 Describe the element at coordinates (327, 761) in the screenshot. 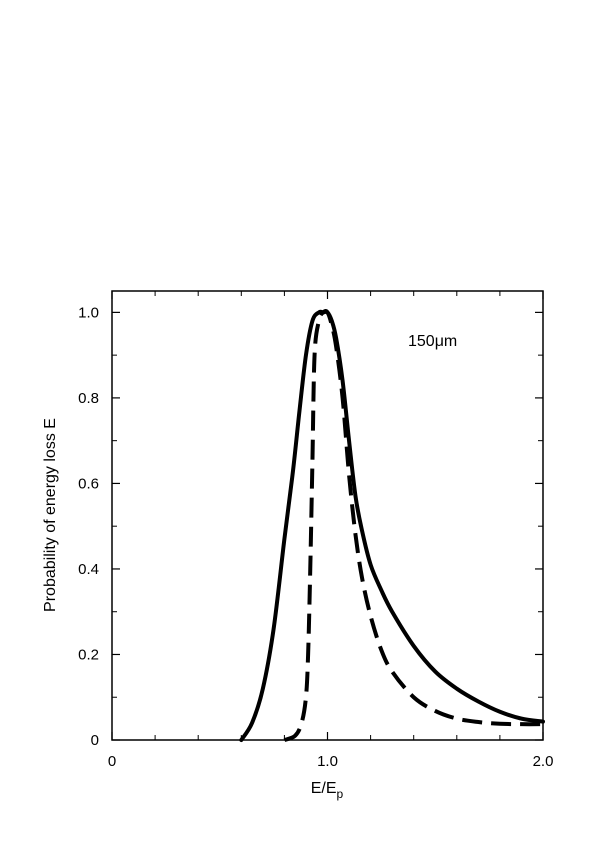

I see `x-tick-label: 1.0` at that location.